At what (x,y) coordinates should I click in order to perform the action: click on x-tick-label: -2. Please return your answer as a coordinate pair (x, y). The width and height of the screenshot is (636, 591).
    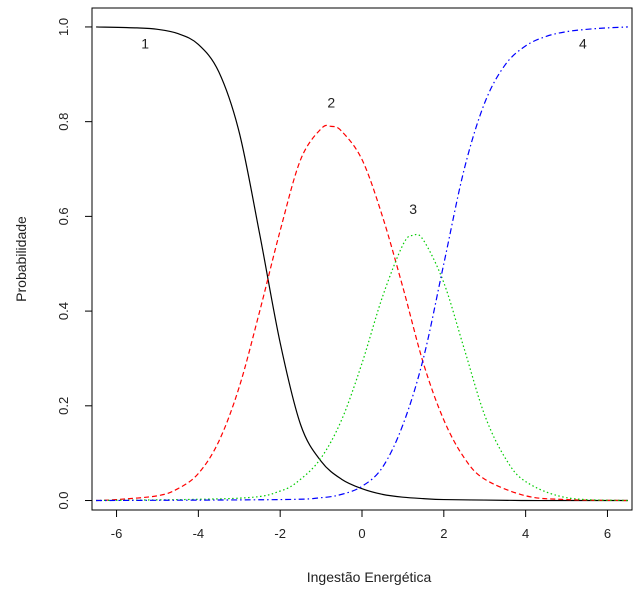
    Looking at the image, I should click on (280, 533).